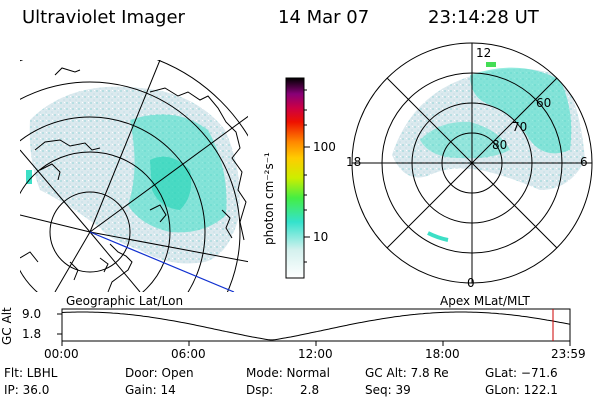 This screenshot has width=600, height=400. Describe the element at coordinates (520, 127) in the screenshot. I see `mlat-label-70: 70` at that location.